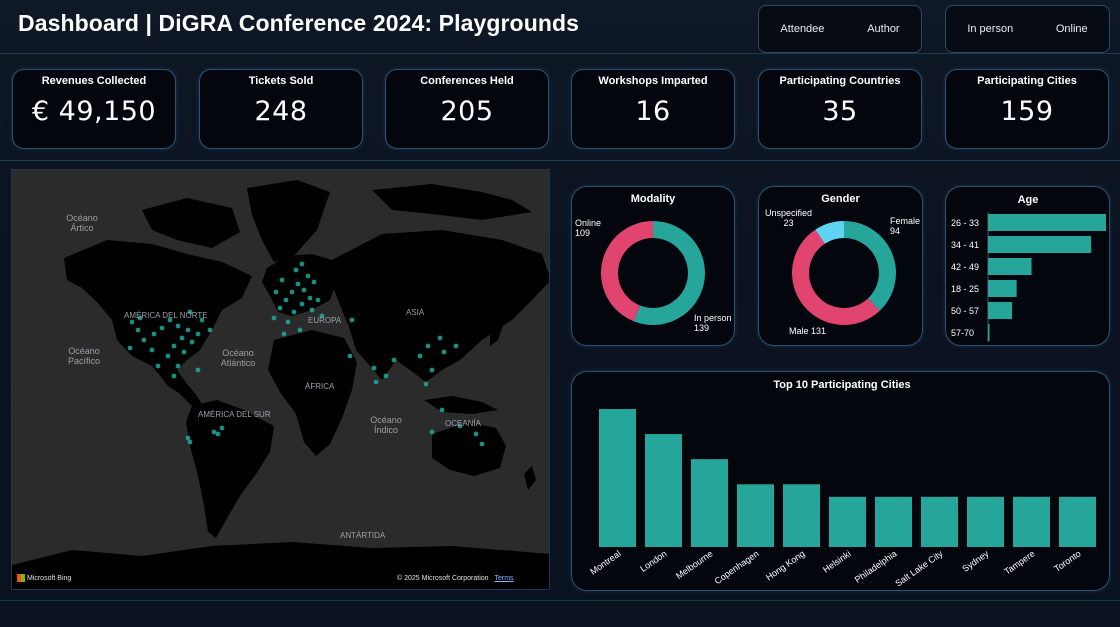 The image size is (1120, 627). What do you see at coordinates (965, 245) in the screenshot?
I see `age-category-label: 34 - 41` at bounding box center [965, 245].